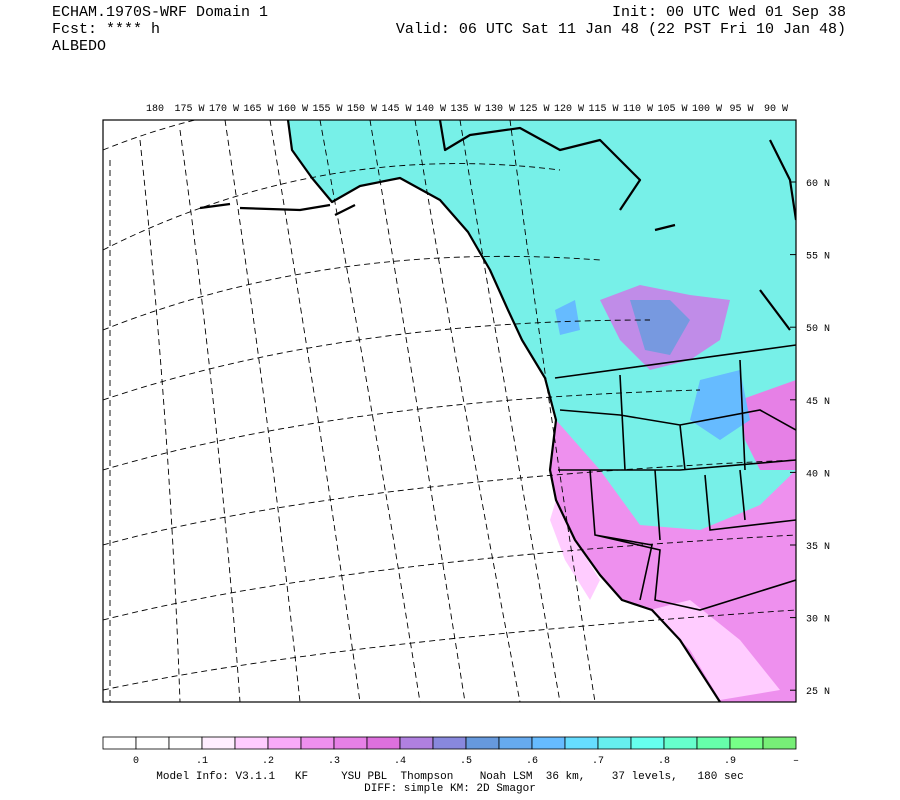  What do you see at coordinates (500, 109) in the screenshot?
I see `lon-label: 130 W` at bounding box center [500, 109].